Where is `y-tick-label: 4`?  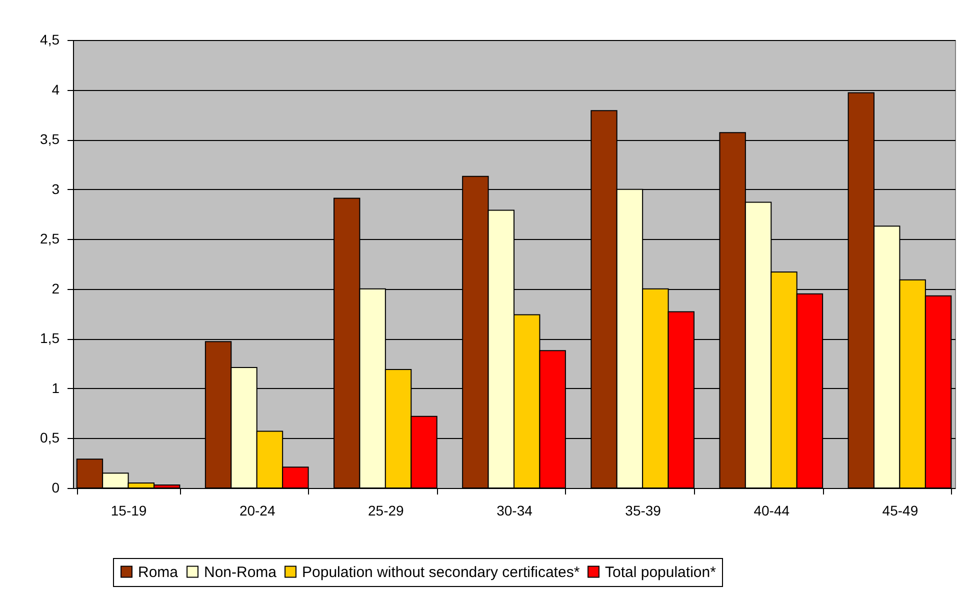
y-tick-label: 4 is located at coordinates (56, 89).